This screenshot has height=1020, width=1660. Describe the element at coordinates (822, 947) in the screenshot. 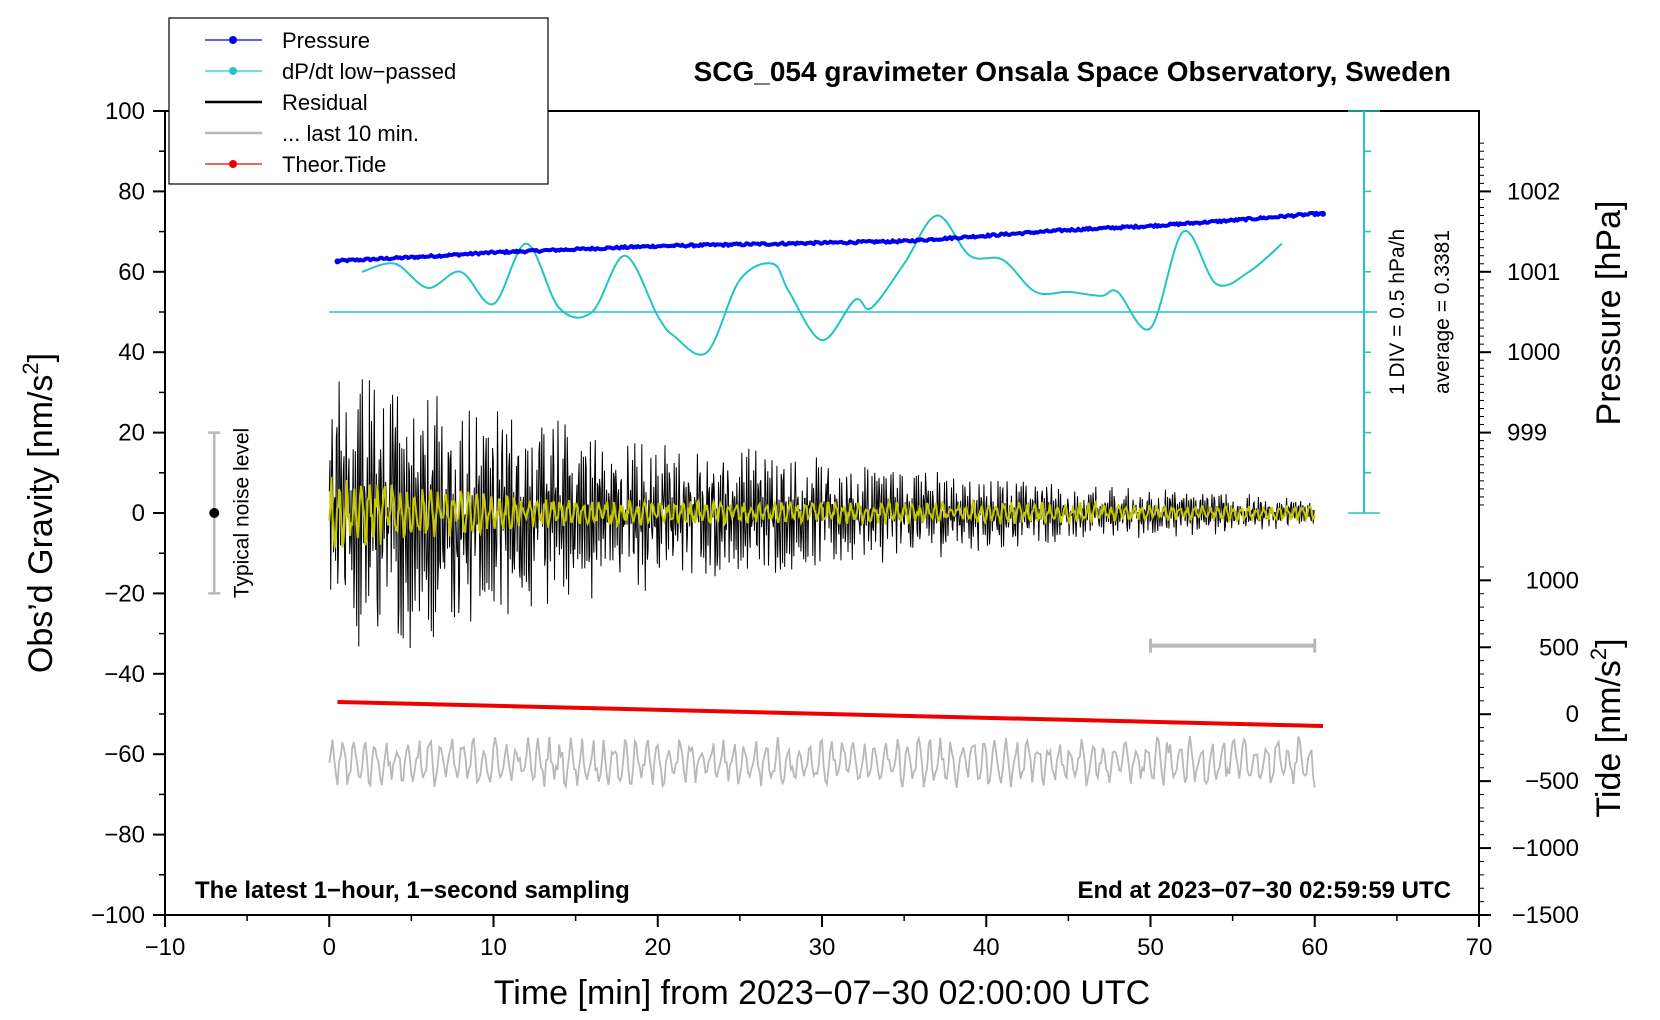

I see `x-tick-label: 30` at that location.